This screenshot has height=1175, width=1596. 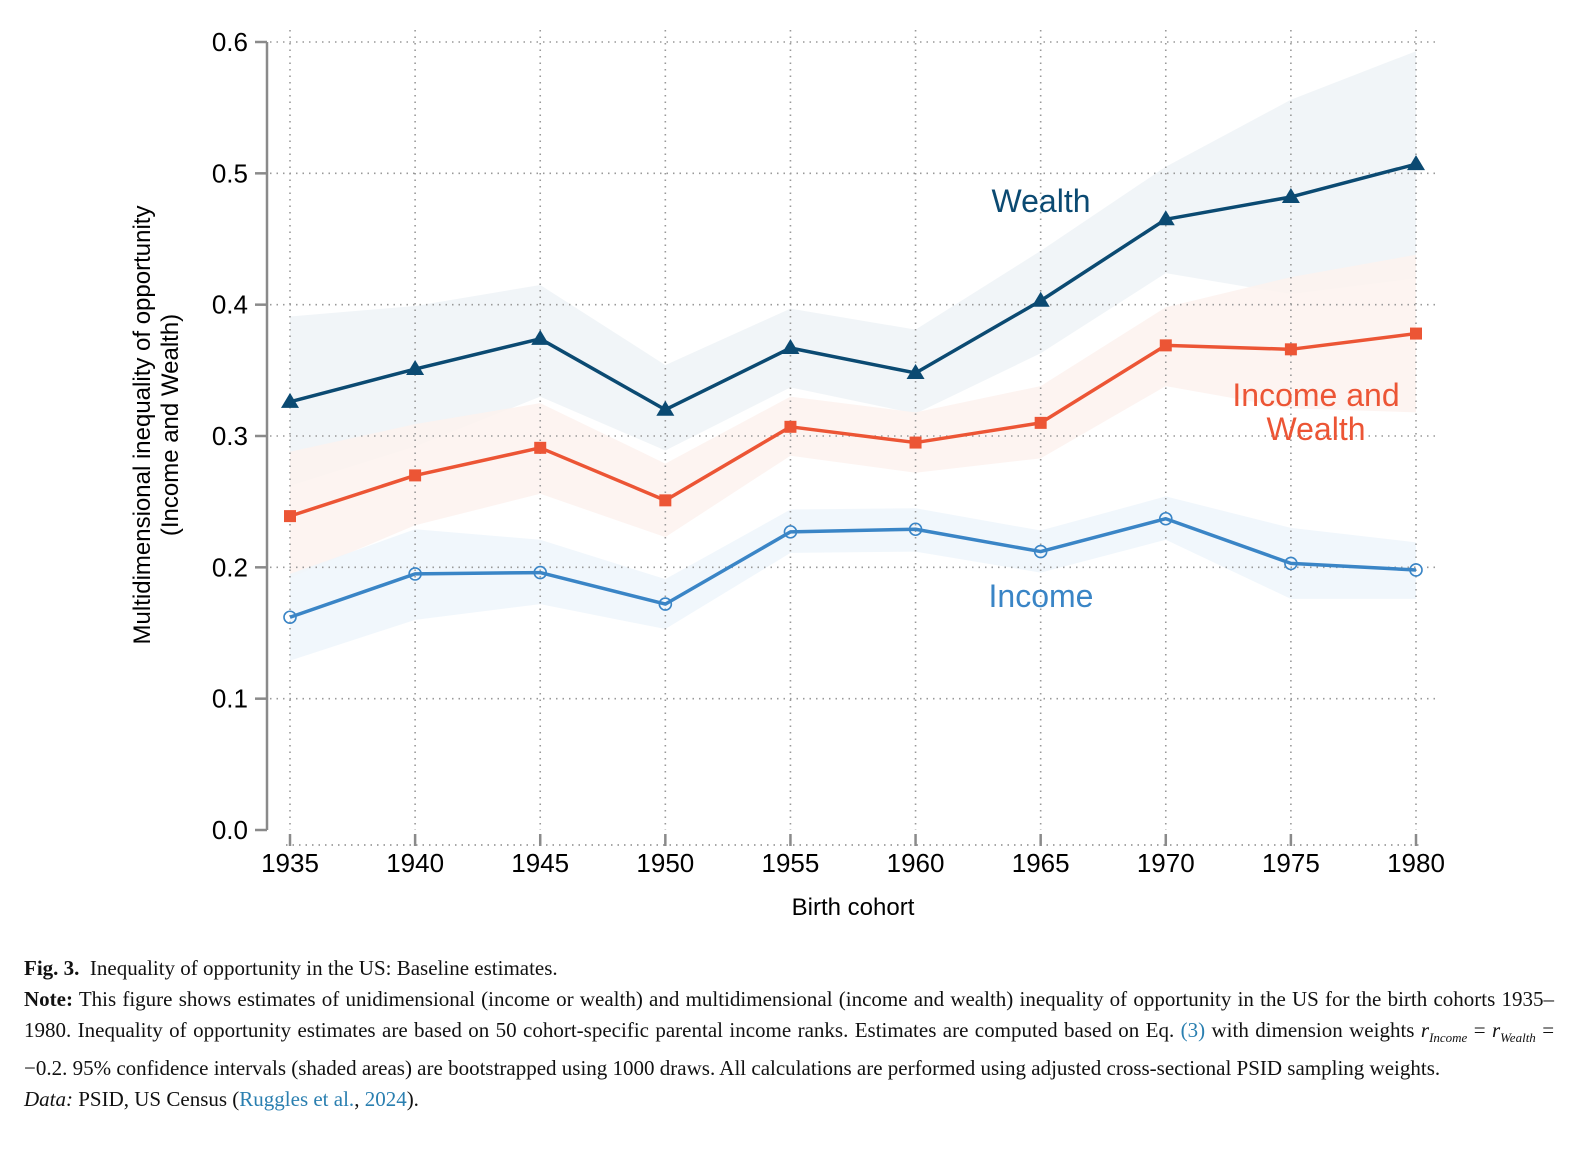 I want to click on y-tick-label: 0.6, so click(x=230, y=42).